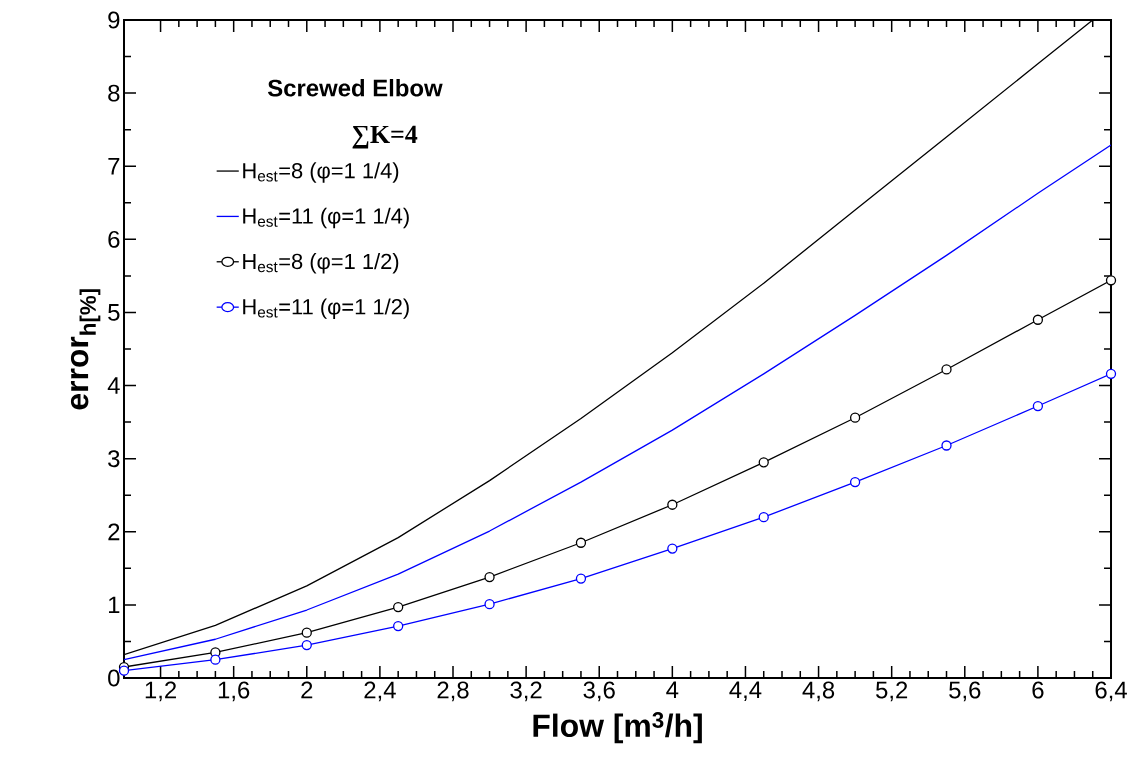 The width and height of the screenshot is (1141, 784). Describe the element at coordinates (114, 312) in the screenshot. I see `y-tick-label: 5` at that location.